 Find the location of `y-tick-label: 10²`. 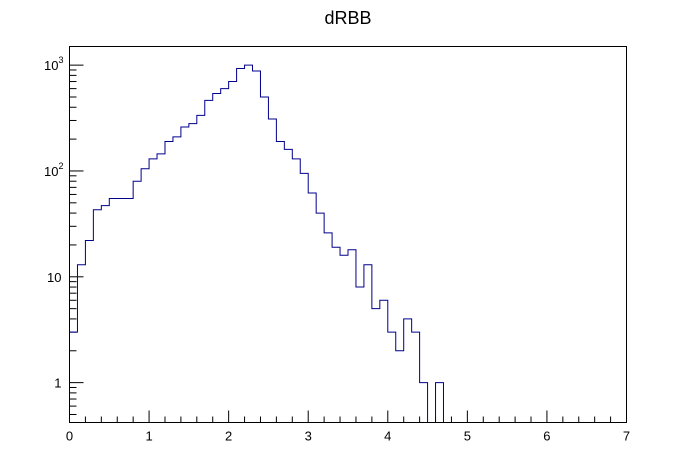

y-tick-label: 10² is located at coordinates (53, 170).